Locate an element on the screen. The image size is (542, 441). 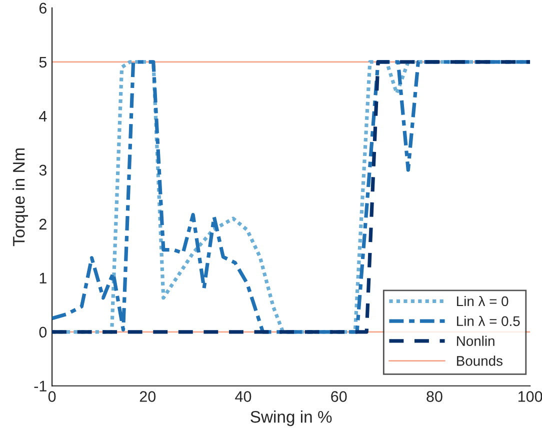
y-axis-title: Torque in Nm is located at coordinates (20, 197).